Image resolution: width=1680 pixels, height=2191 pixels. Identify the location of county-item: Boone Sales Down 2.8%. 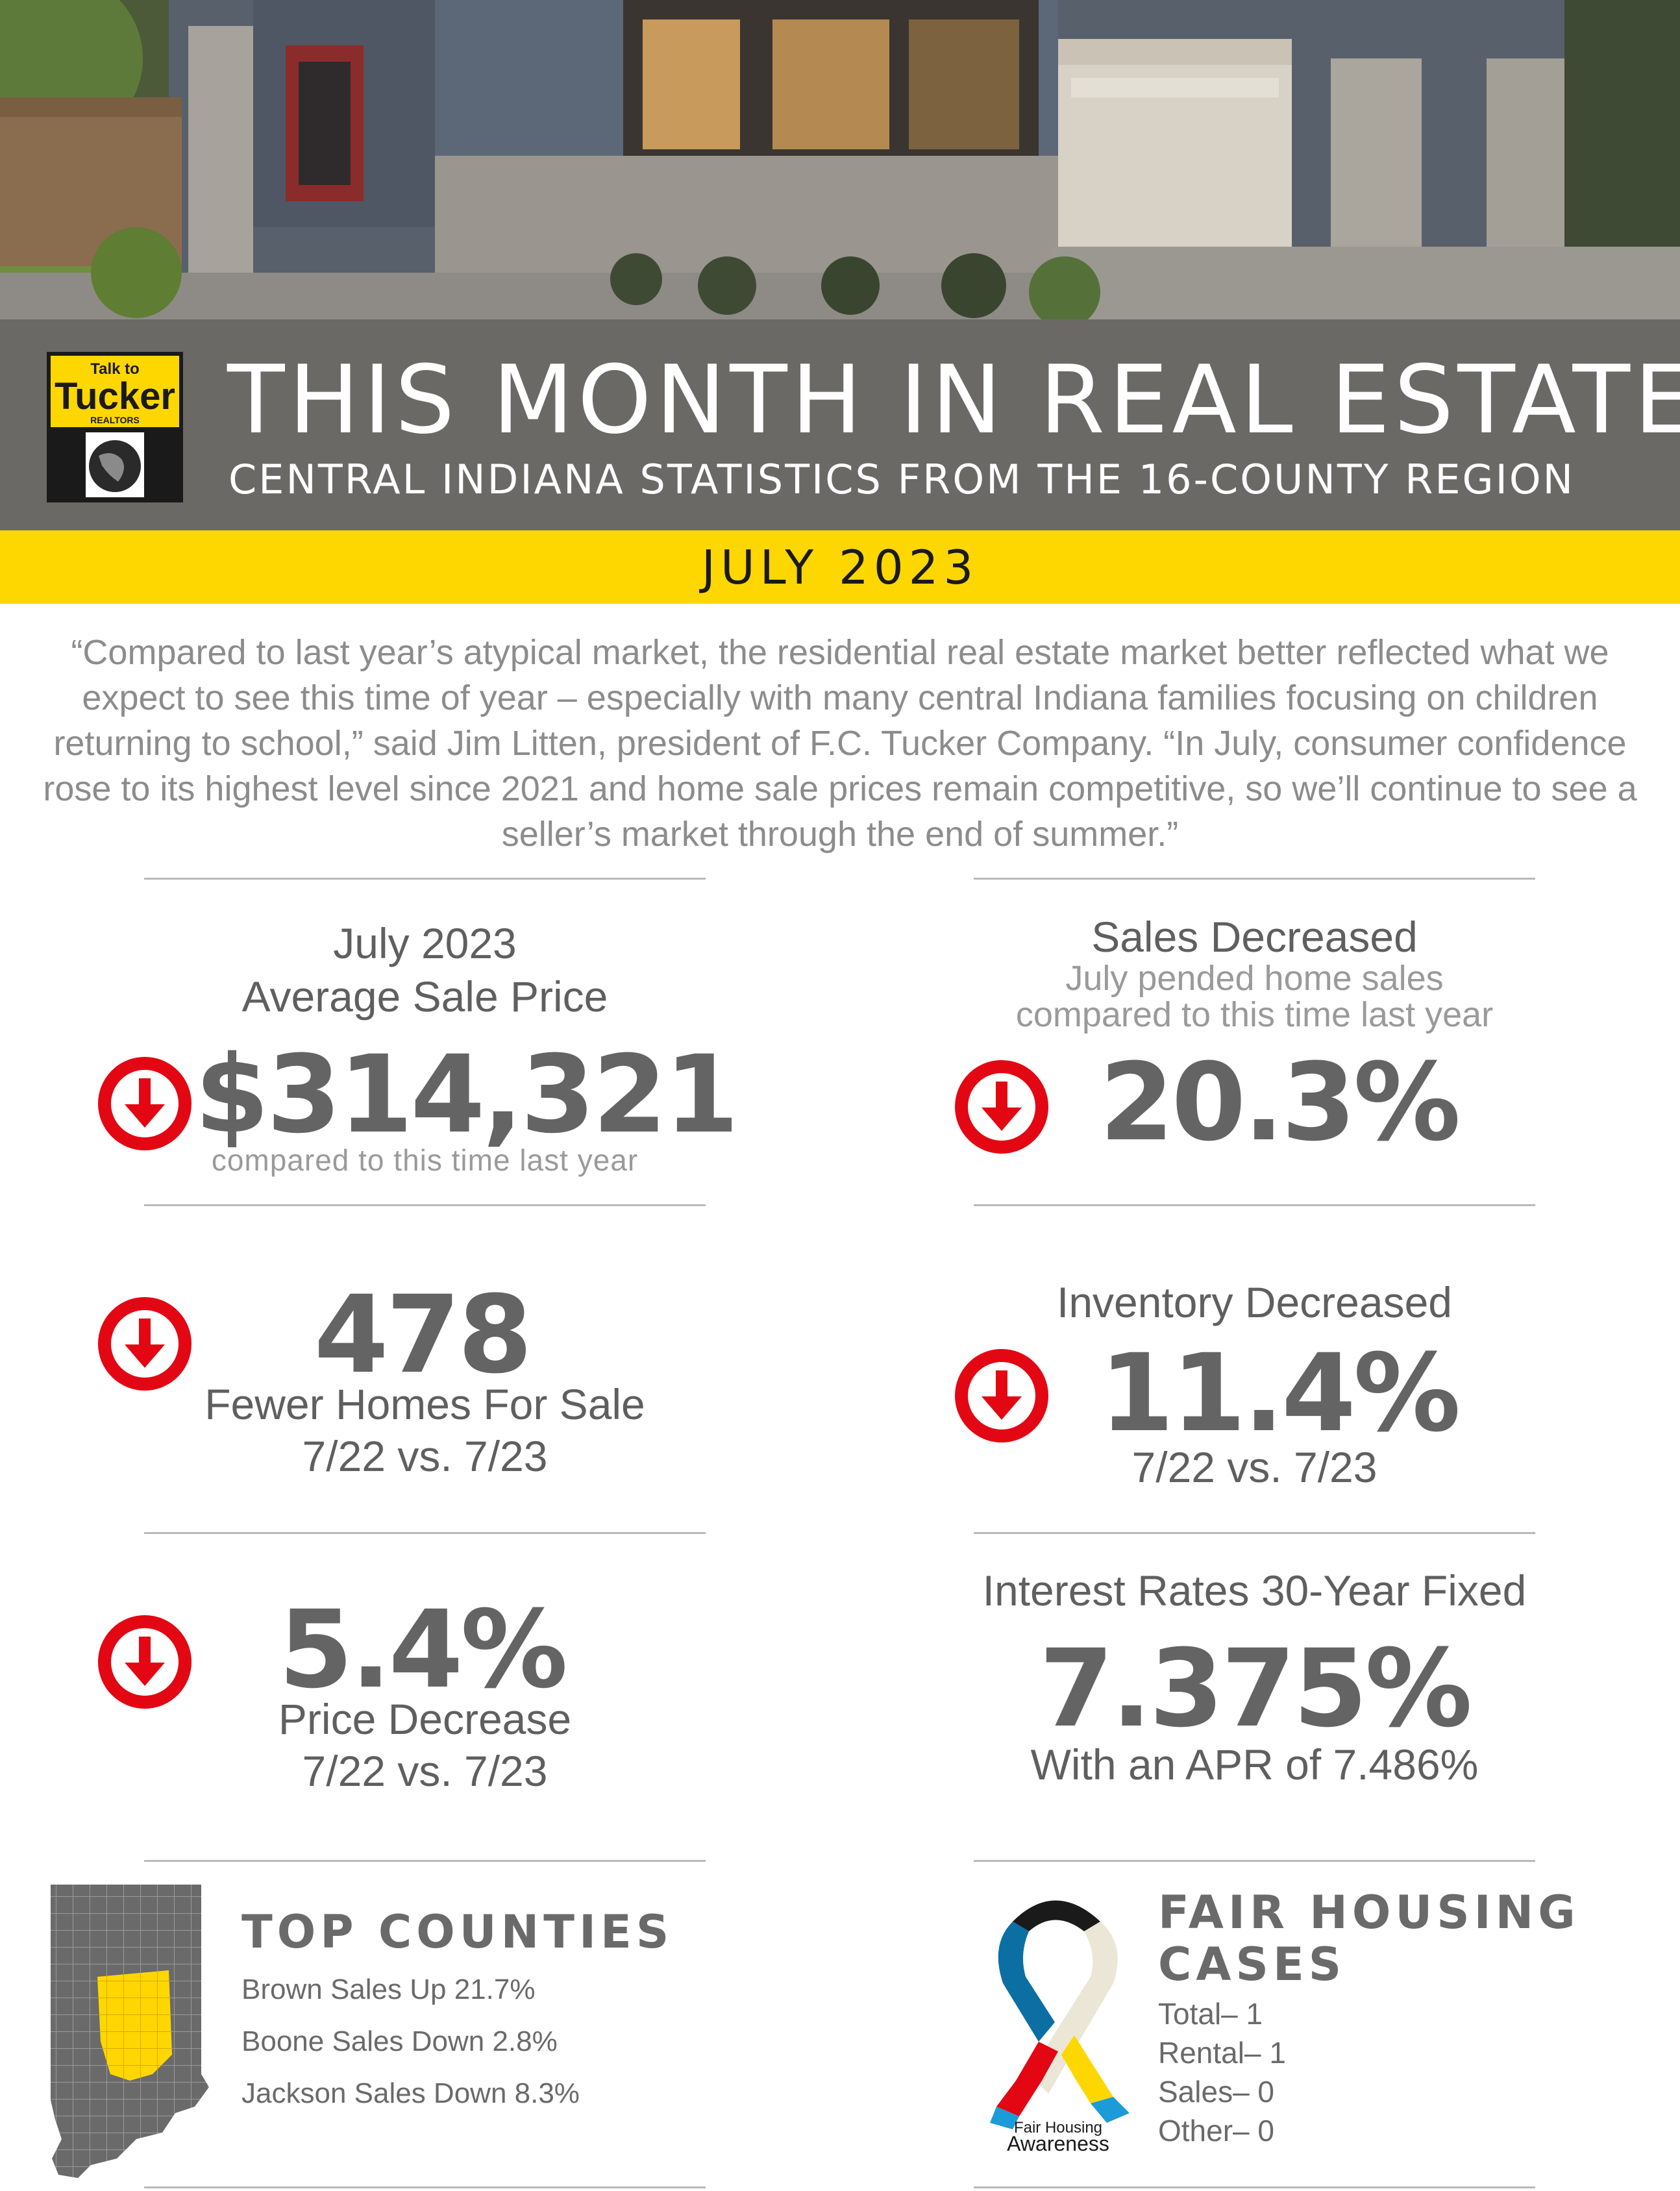
(399, 2041).